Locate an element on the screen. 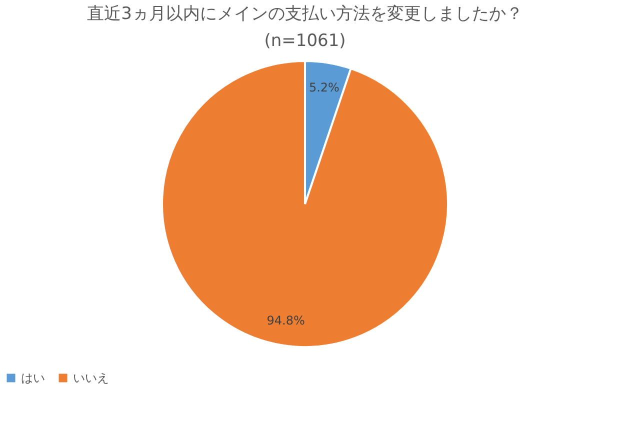 Image resolution: width=638 pixels, height=435 pixels. legend-label: いいえ is located at coordinates (91, 378).